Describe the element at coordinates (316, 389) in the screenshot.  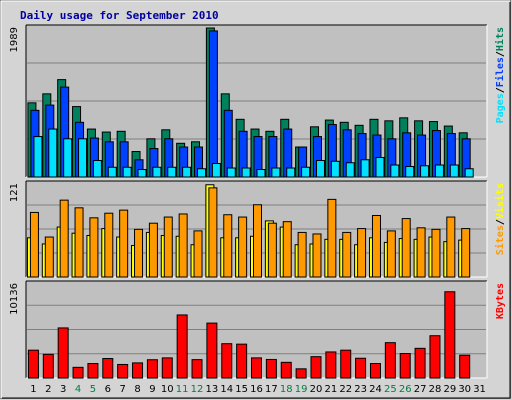
I see `day-label-20: 20` at that location.